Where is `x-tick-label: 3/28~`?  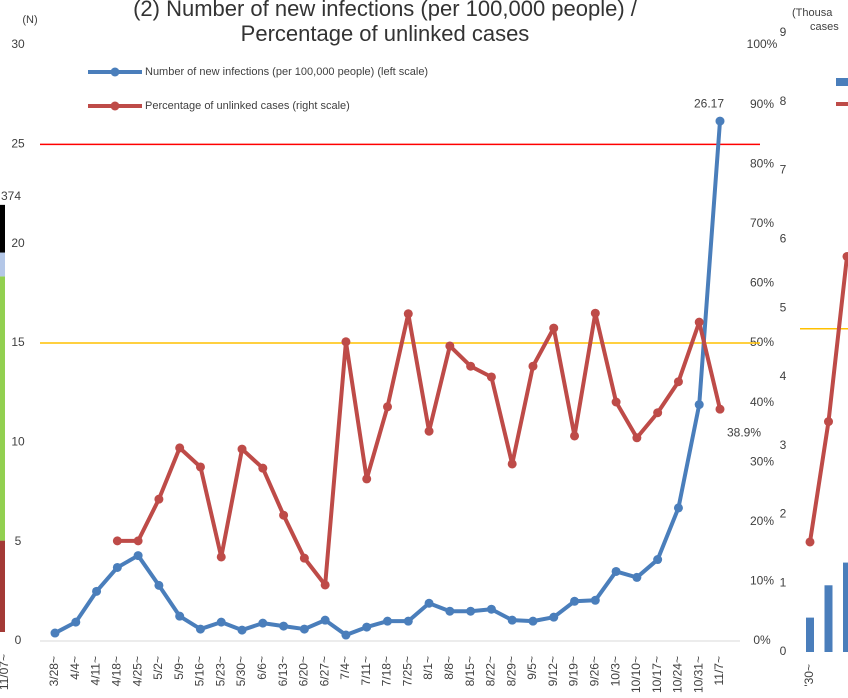 x-tick-label: 3/28~ is located at coordinates (54, 671).